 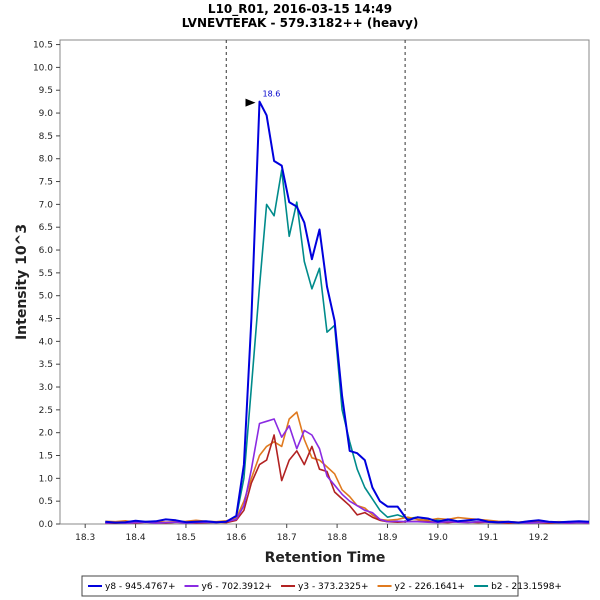 I want to click on y-tick-label: 6.0, so click(x=46, y=251).